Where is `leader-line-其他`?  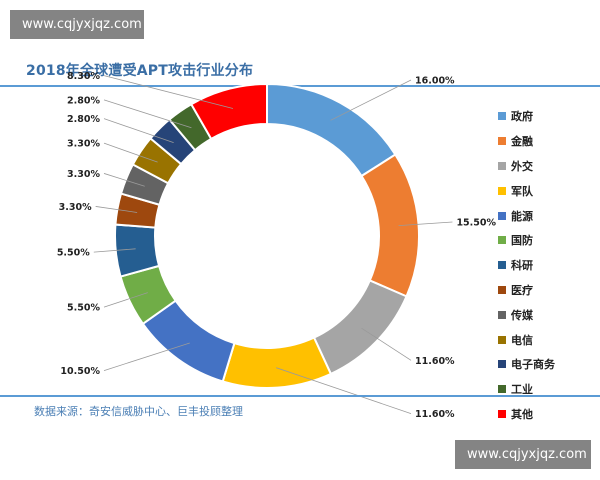 leader-line-其他 is located at coordinates (168, 92).